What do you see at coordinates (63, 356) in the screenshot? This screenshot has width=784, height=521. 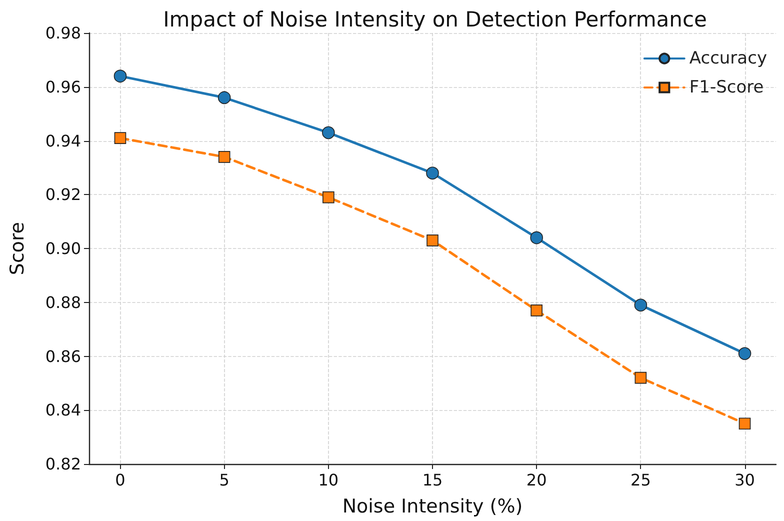 I see `y-tick-label: 0.86` at bounding box center [63, 356].